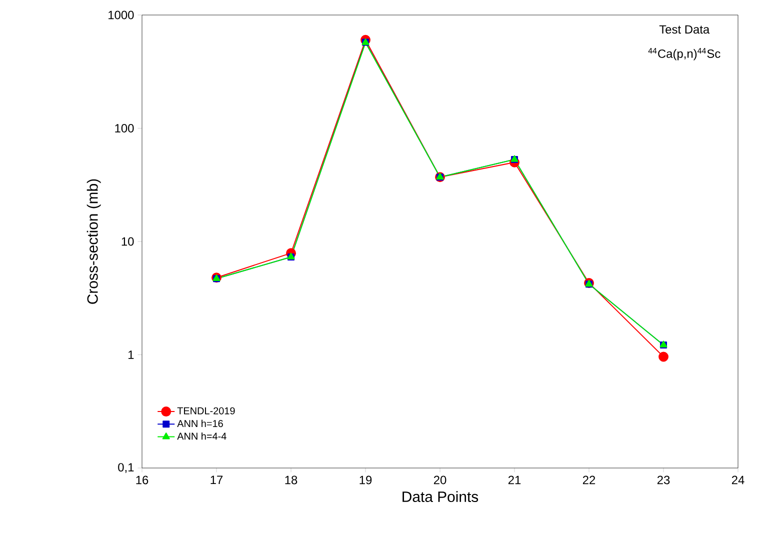  Describe the element at coordinates (142, 480) in the screenshot. I see `x-tick-label: 16` at that location.